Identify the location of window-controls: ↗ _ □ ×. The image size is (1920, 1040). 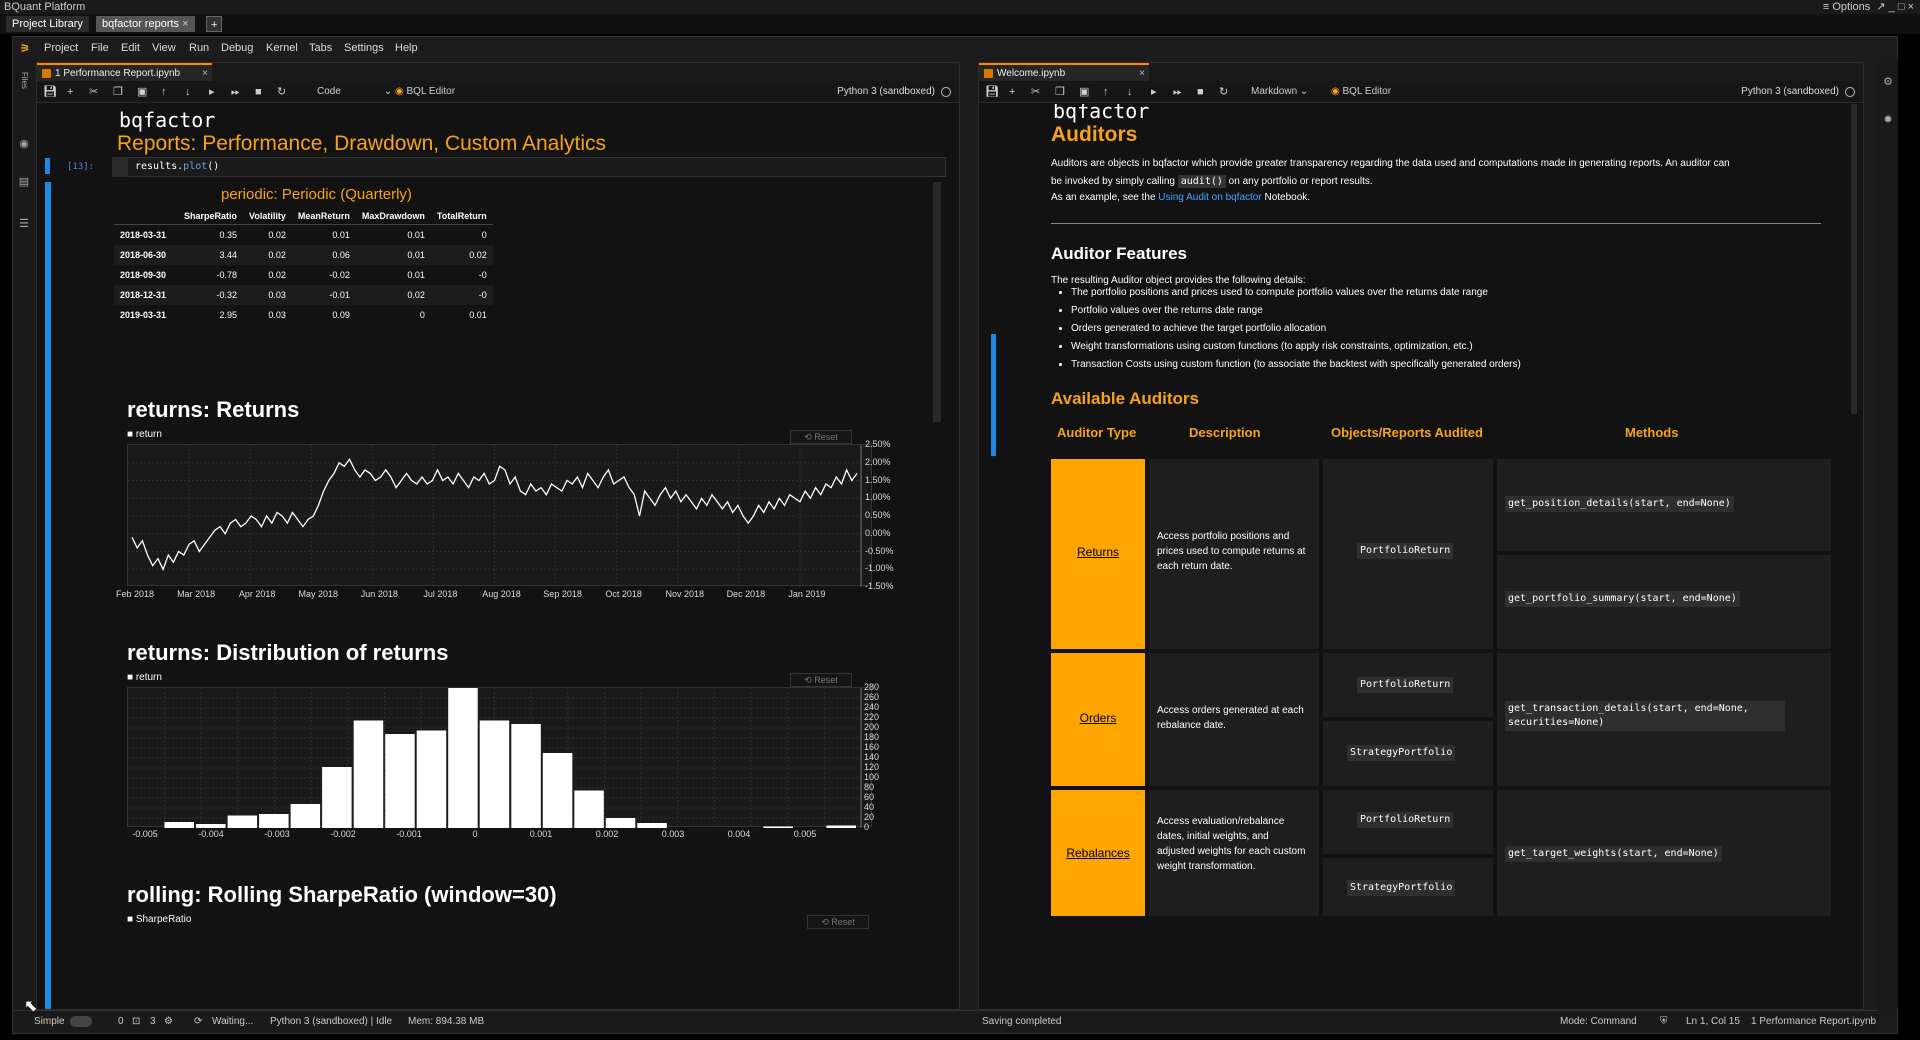
(1895, 7).